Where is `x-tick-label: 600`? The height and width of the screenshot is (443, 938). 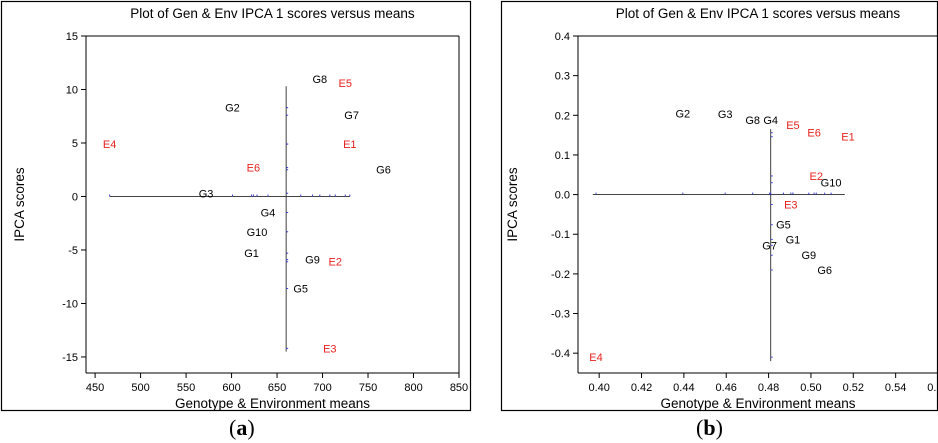
x-tick-label: 600 is located at coordinates (231, 388).